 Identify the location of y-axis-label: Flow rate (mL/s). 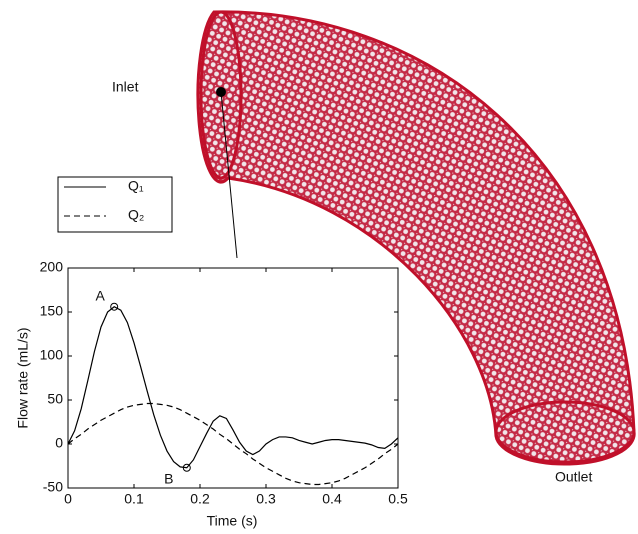
(23, 377).